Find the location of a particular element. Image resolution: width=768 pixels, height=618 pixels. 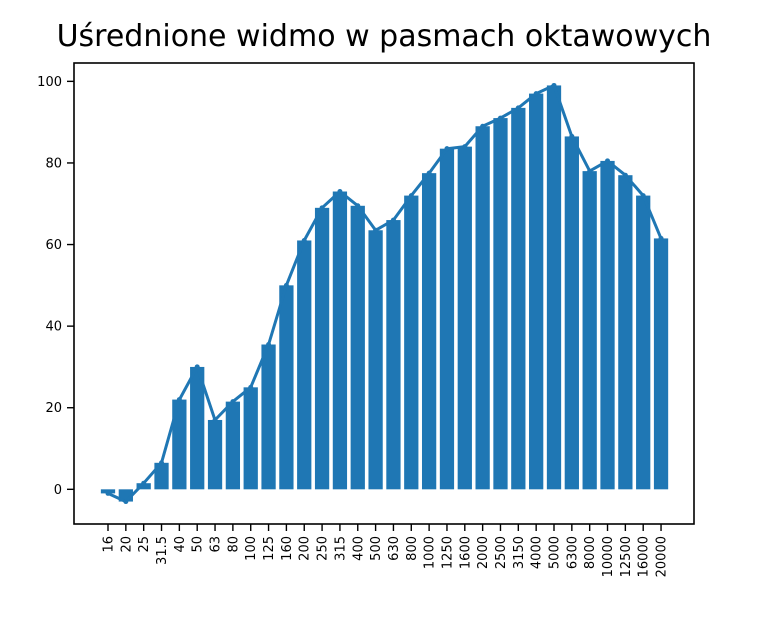

bar-2000 is located at coordinates (482, 308).